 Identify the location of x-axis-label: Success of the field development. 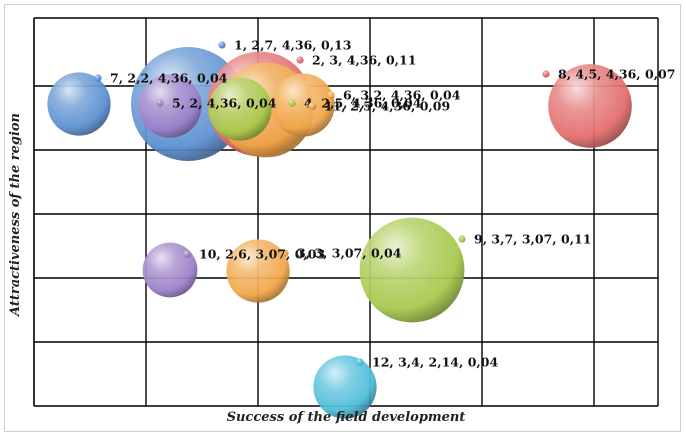
(346, 417).